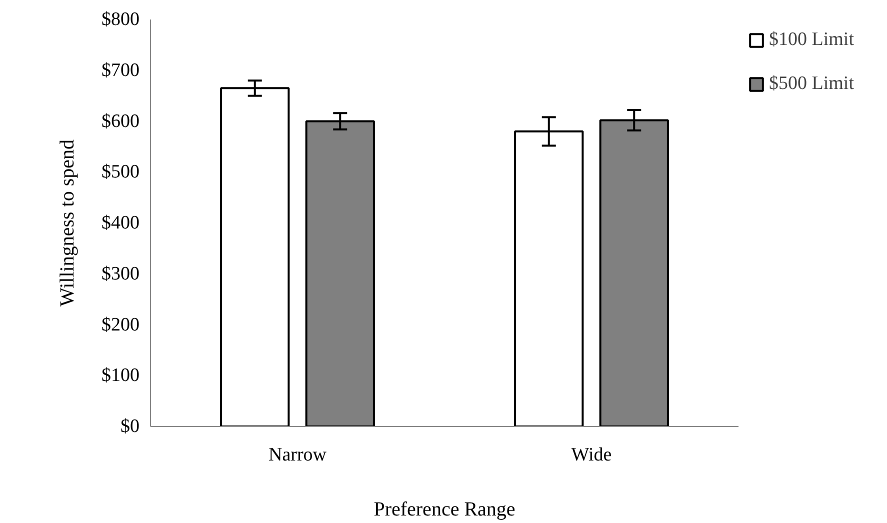 The image size is (887, 523). What do you see at coordinates (121, 19) in the screenshot?
I see `y-tick-label: $800` at bounding box center [121, 19].